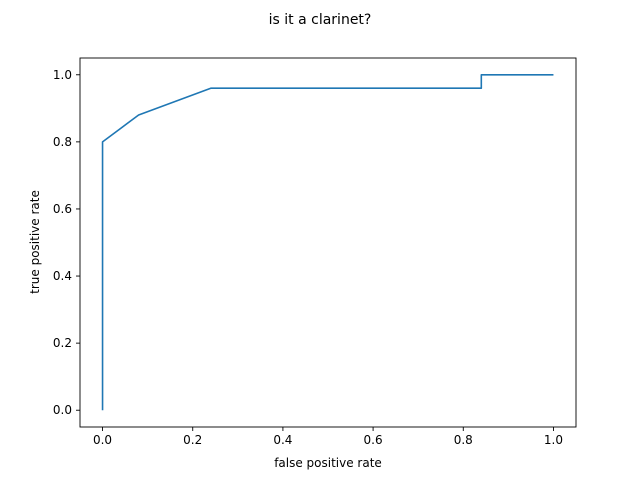 Image resolution: width=640 pixels, height=480 pixels. I want to click on x-tick-label: 0.4, so click(282, 440).